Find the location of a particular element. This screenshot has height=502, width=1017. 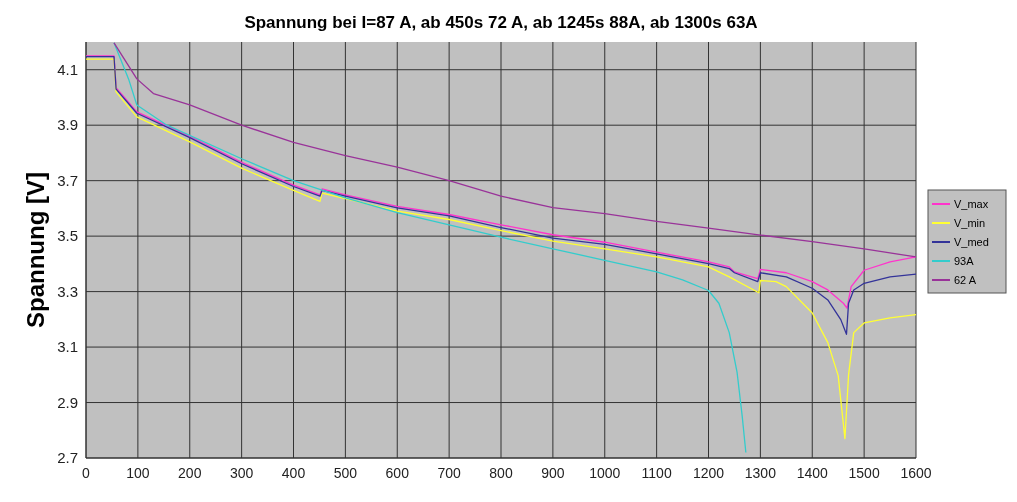

y-tick-label: 3.5 is located at coordinates (67, 236).